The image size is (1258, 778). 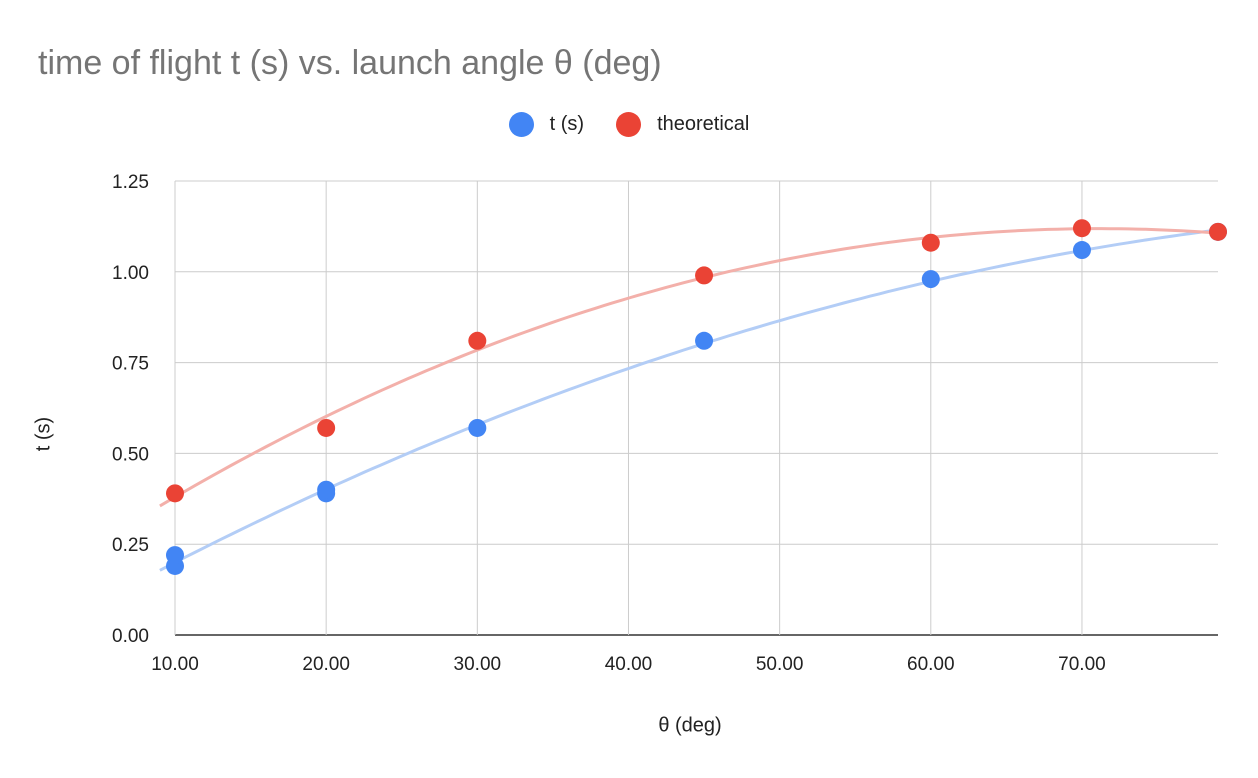 I want to click on x-tick-label: 40.00, so click(x=629, y=664).